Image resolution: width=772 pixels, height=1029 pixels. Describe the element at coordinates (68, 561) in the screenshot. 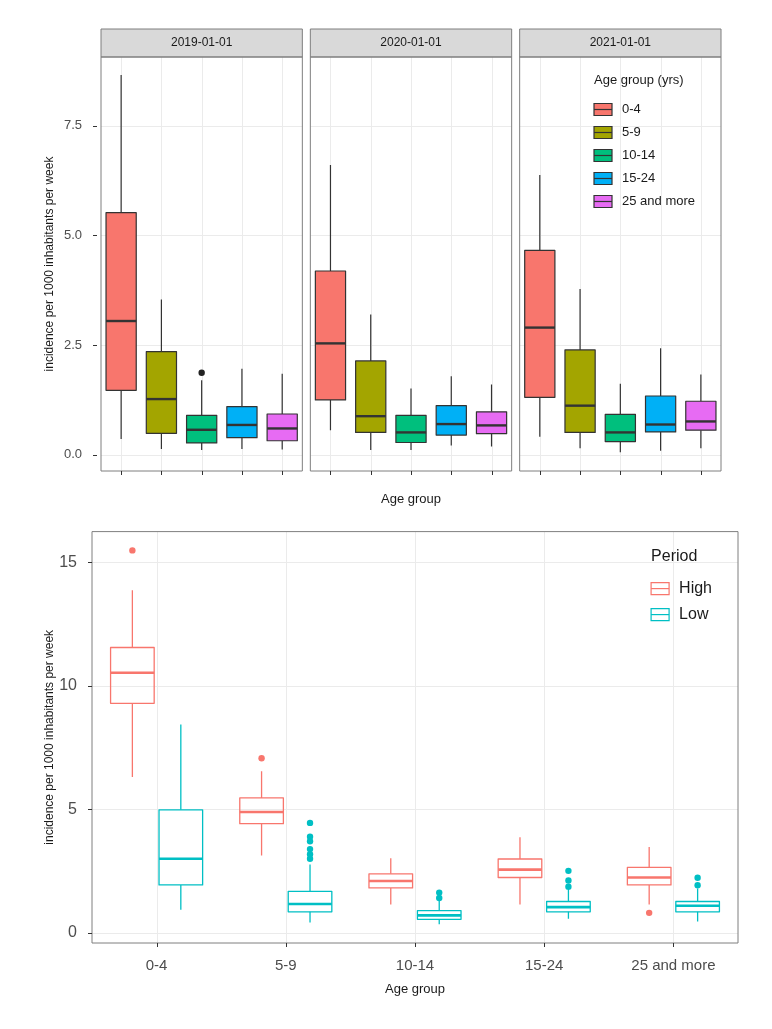

I see `y-tick-label: 15` at that location.